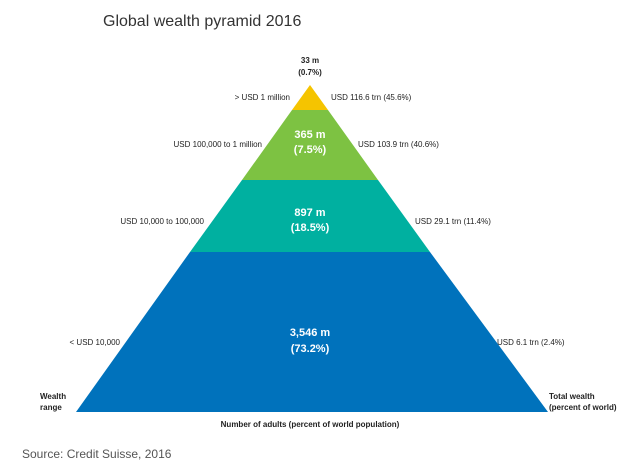 This screenshot has height=469, width=627. I want to click on range: USD 100,000 to 1 million, so click(218, 144).